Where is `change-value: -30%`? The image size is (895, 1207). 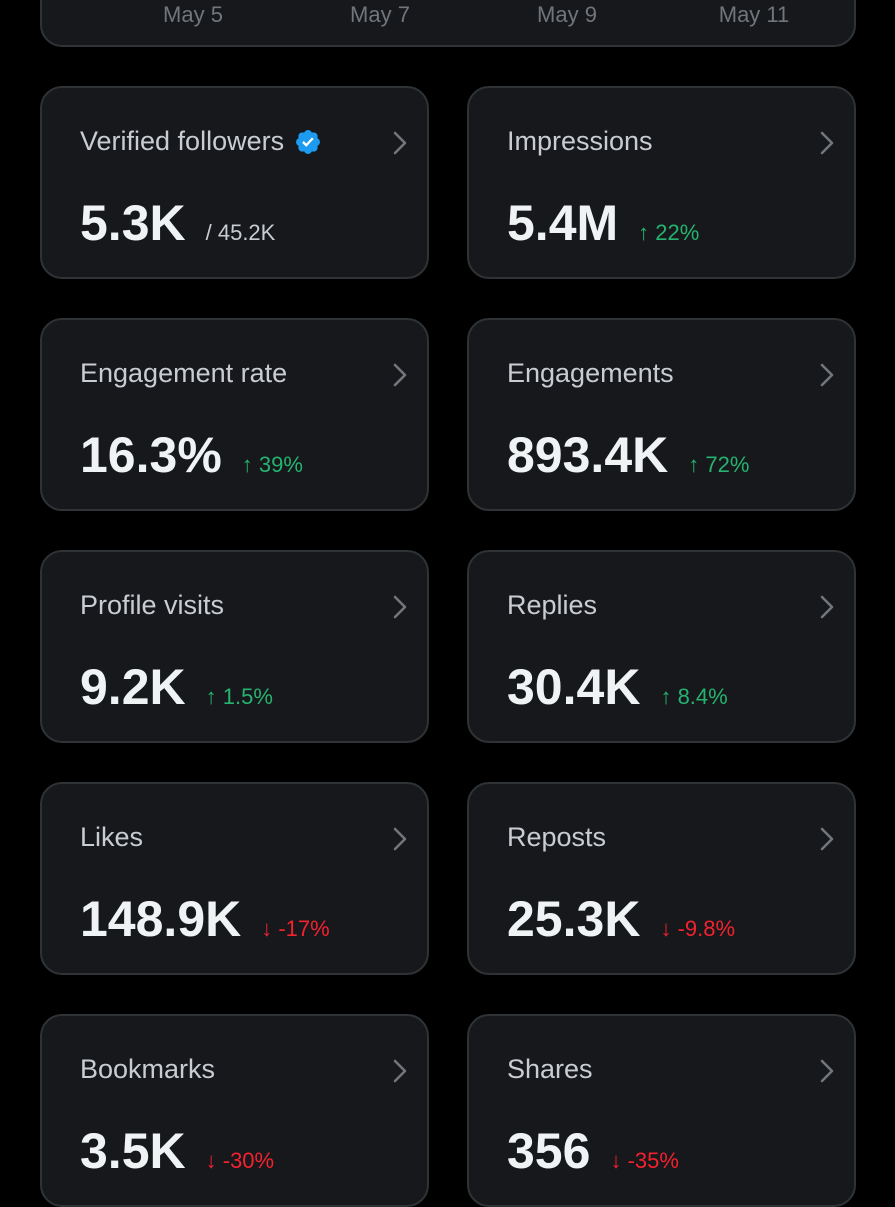 change-value: -30% is located at coordinates (248, 1160).